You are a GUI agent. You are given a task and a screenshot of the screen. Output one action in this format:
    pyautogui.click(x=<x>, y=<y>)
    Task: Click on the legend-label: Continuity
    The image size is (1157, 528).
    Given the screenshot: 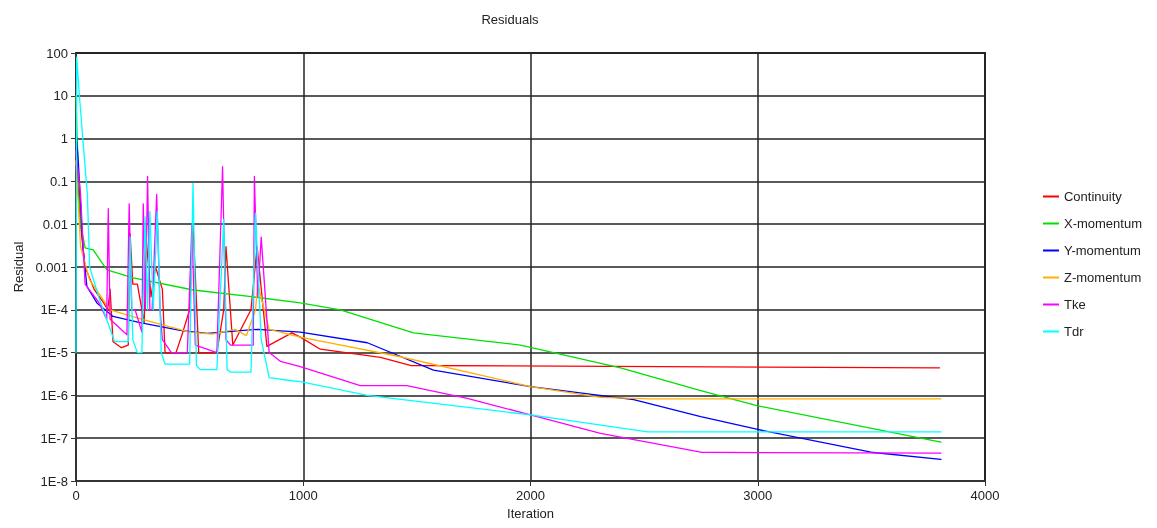 What is the action you would take?
    pyautogui.click(x=1093, y=196)
    